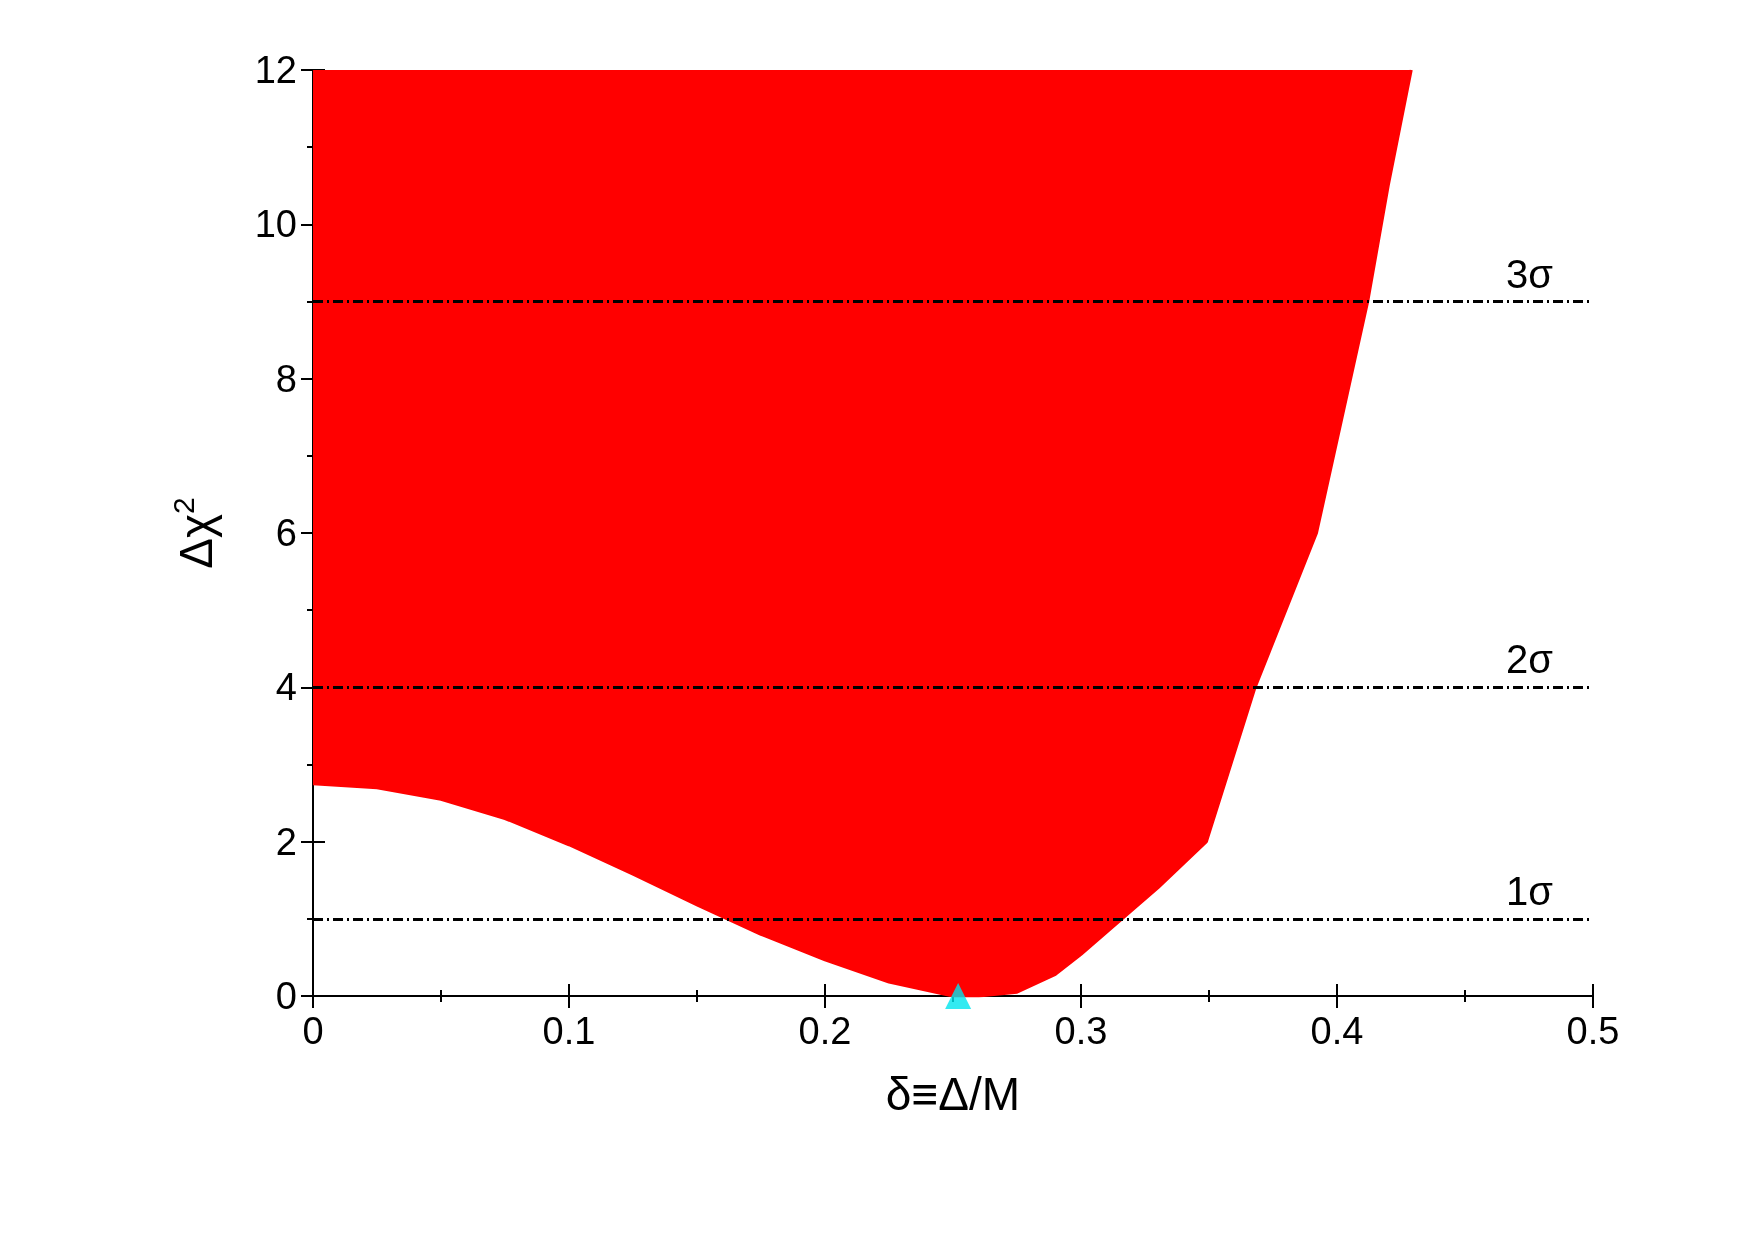 Image resolution: width=1754 pixels, height=1241 pixels. What do you see at coordinates (1081, 1031) in the screenshot?
I see `x-tick-label: 0.3` at bounding box center [1081, 1031].